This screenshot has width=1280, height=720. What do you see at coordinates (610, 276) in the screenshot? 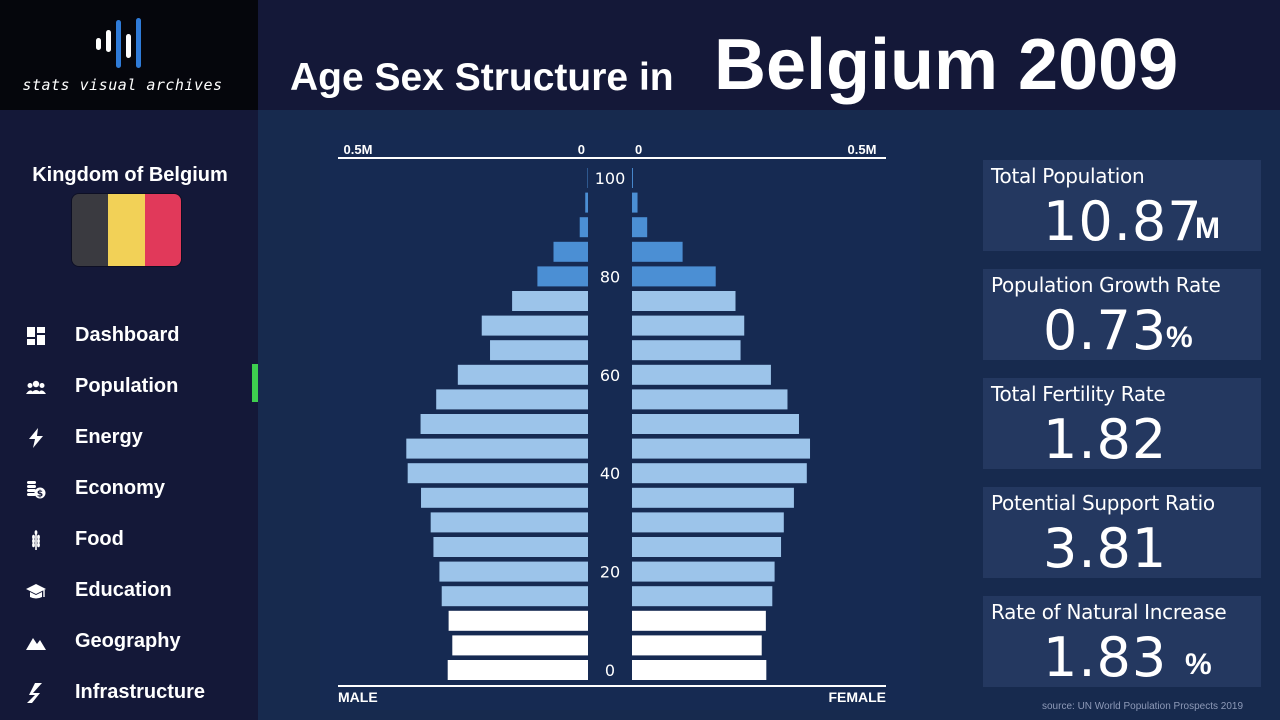
I see `age-tick-label: 80` at bounding box center [610, 276].